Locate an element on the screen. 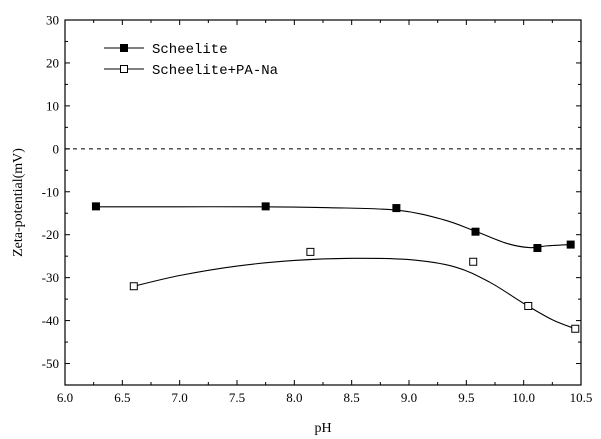  y-tick-label: 30 is located at coordinates (52, 20).